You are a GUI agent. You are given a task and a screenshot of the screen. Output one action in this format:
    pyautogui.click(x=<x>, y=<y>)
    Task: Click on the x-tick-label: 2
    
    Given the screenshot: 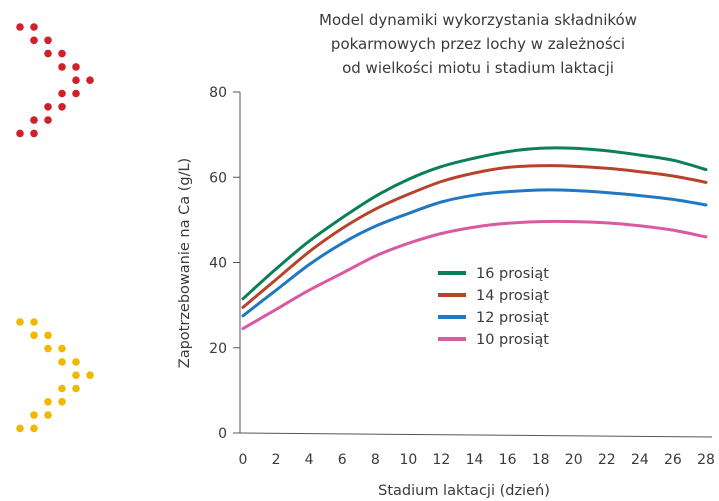 What is the action you would take?
    pyautogui.click(x=276, y=460)
    